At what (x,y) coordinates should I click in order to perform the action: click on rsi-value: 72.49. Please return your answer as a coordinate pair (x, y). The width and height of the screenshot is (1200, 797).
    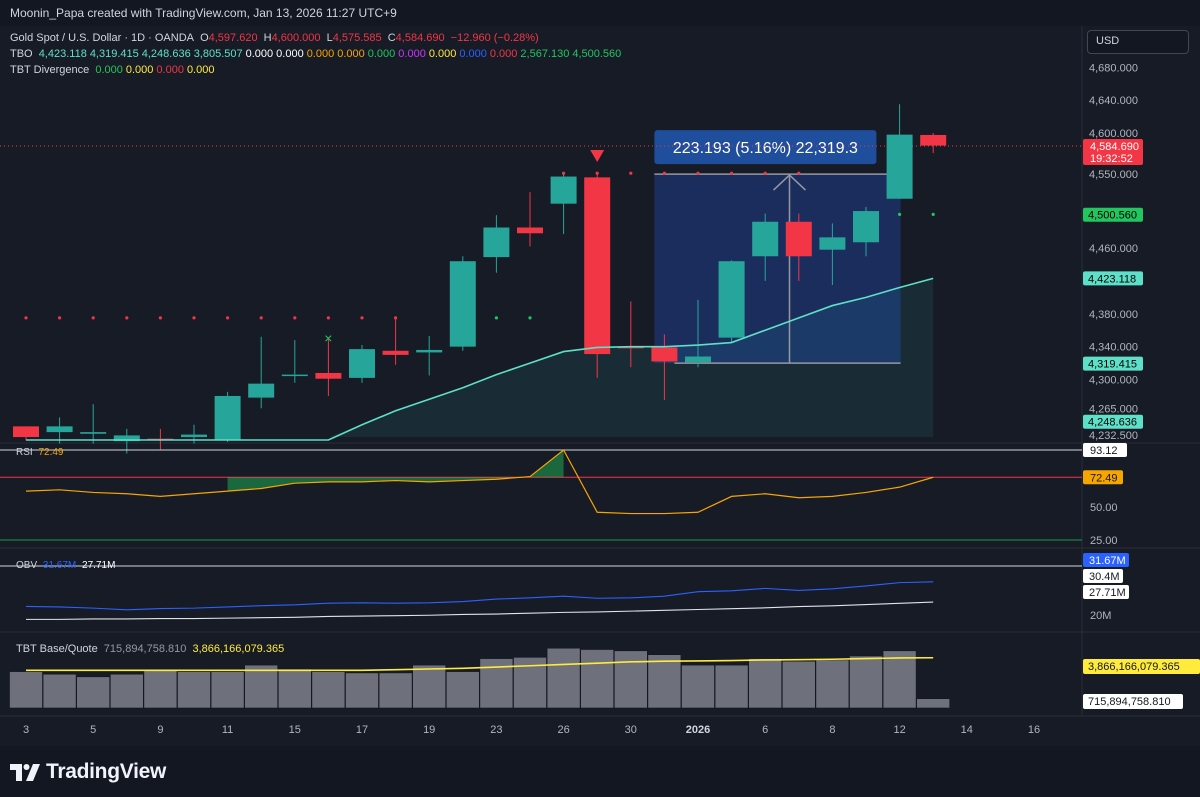
    Looking at the image, I should click on (51, 452).